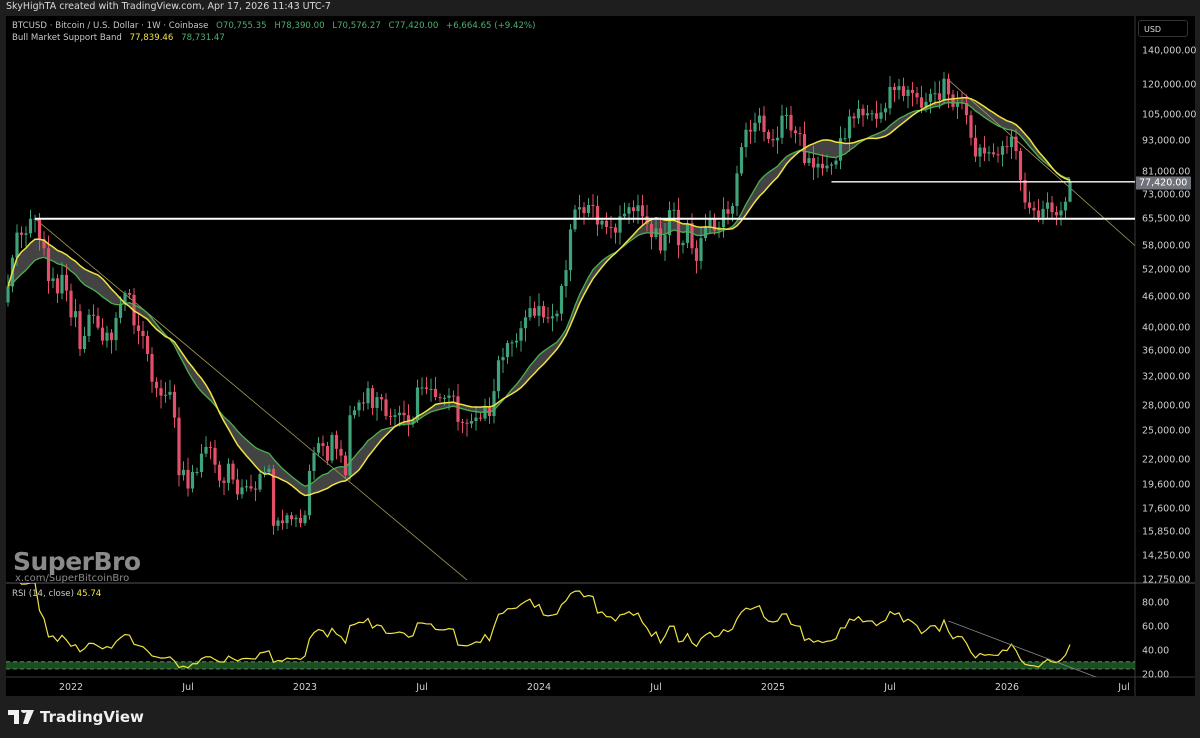  Describe the element at coordinates (43, 594) in the screenshot. I see `rsi-title: RSI (14, close)` at that location.